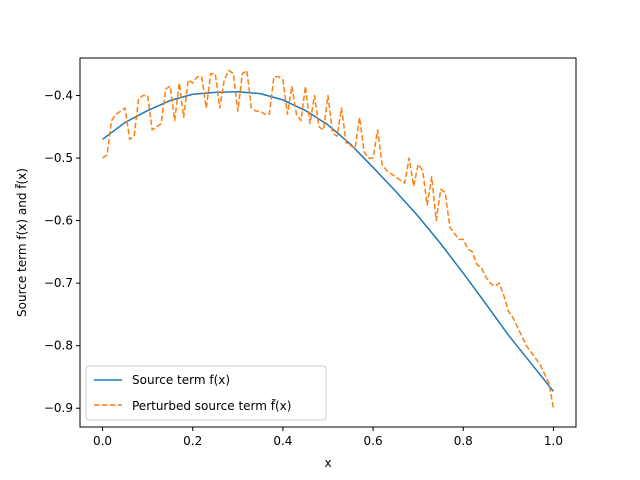 The width and height of the screenshot is (640, 480). What do you see at coordinates (282, 441) in the screenshot?
I see `x-tick-label: 0.4` at bounding box center [282, 441].